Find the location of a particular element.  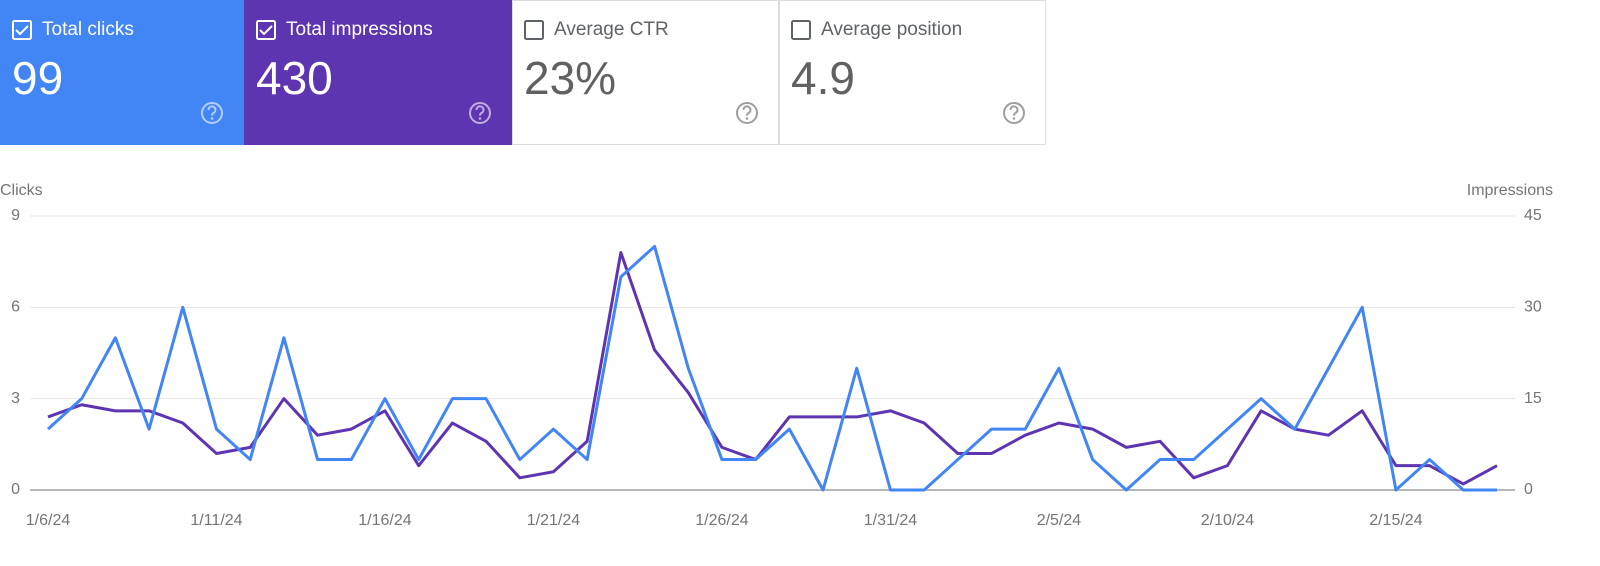

metric-card: Average CTR 23% is located at coordinates (645, 72).